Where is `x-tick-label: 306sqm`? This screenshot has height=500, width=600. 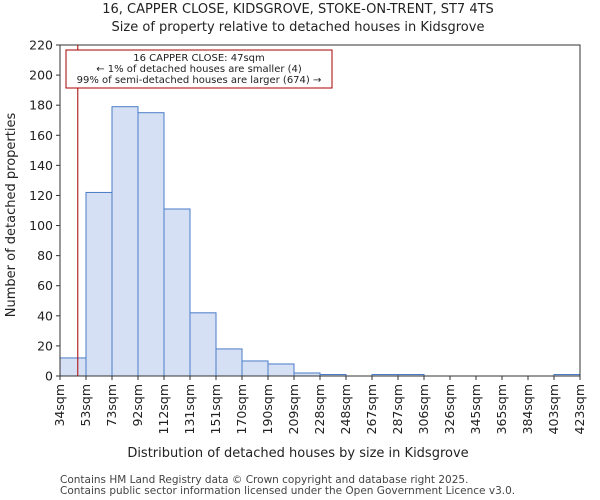
x-tick-label: 306sqm is located at coordinates (423, 409).